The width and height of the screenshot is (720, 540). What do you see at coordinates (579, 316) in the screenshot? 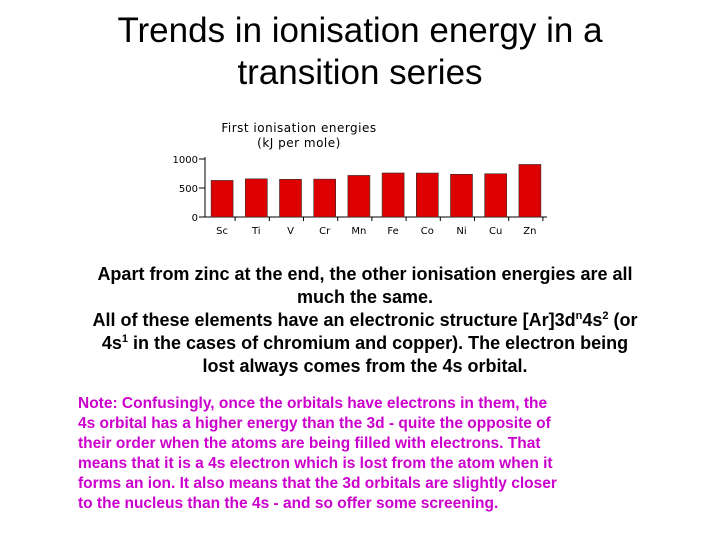
I see `superscript-n: n` at bounding box center [579, 316].